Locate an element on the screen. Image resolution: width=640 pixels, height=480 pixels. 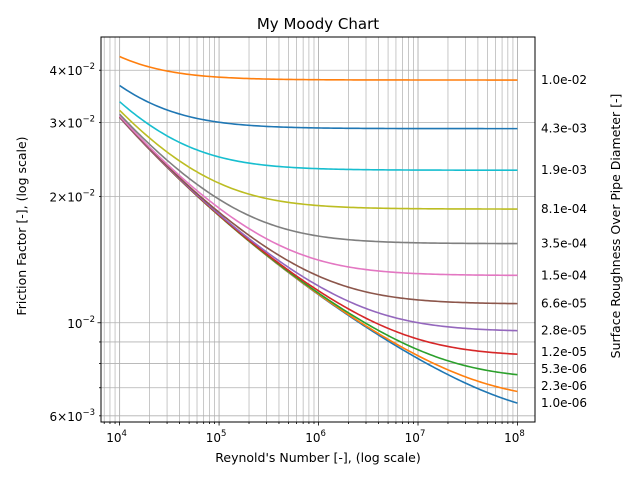
chart-title: My Moody Chart is located at coordinates (318, 24).